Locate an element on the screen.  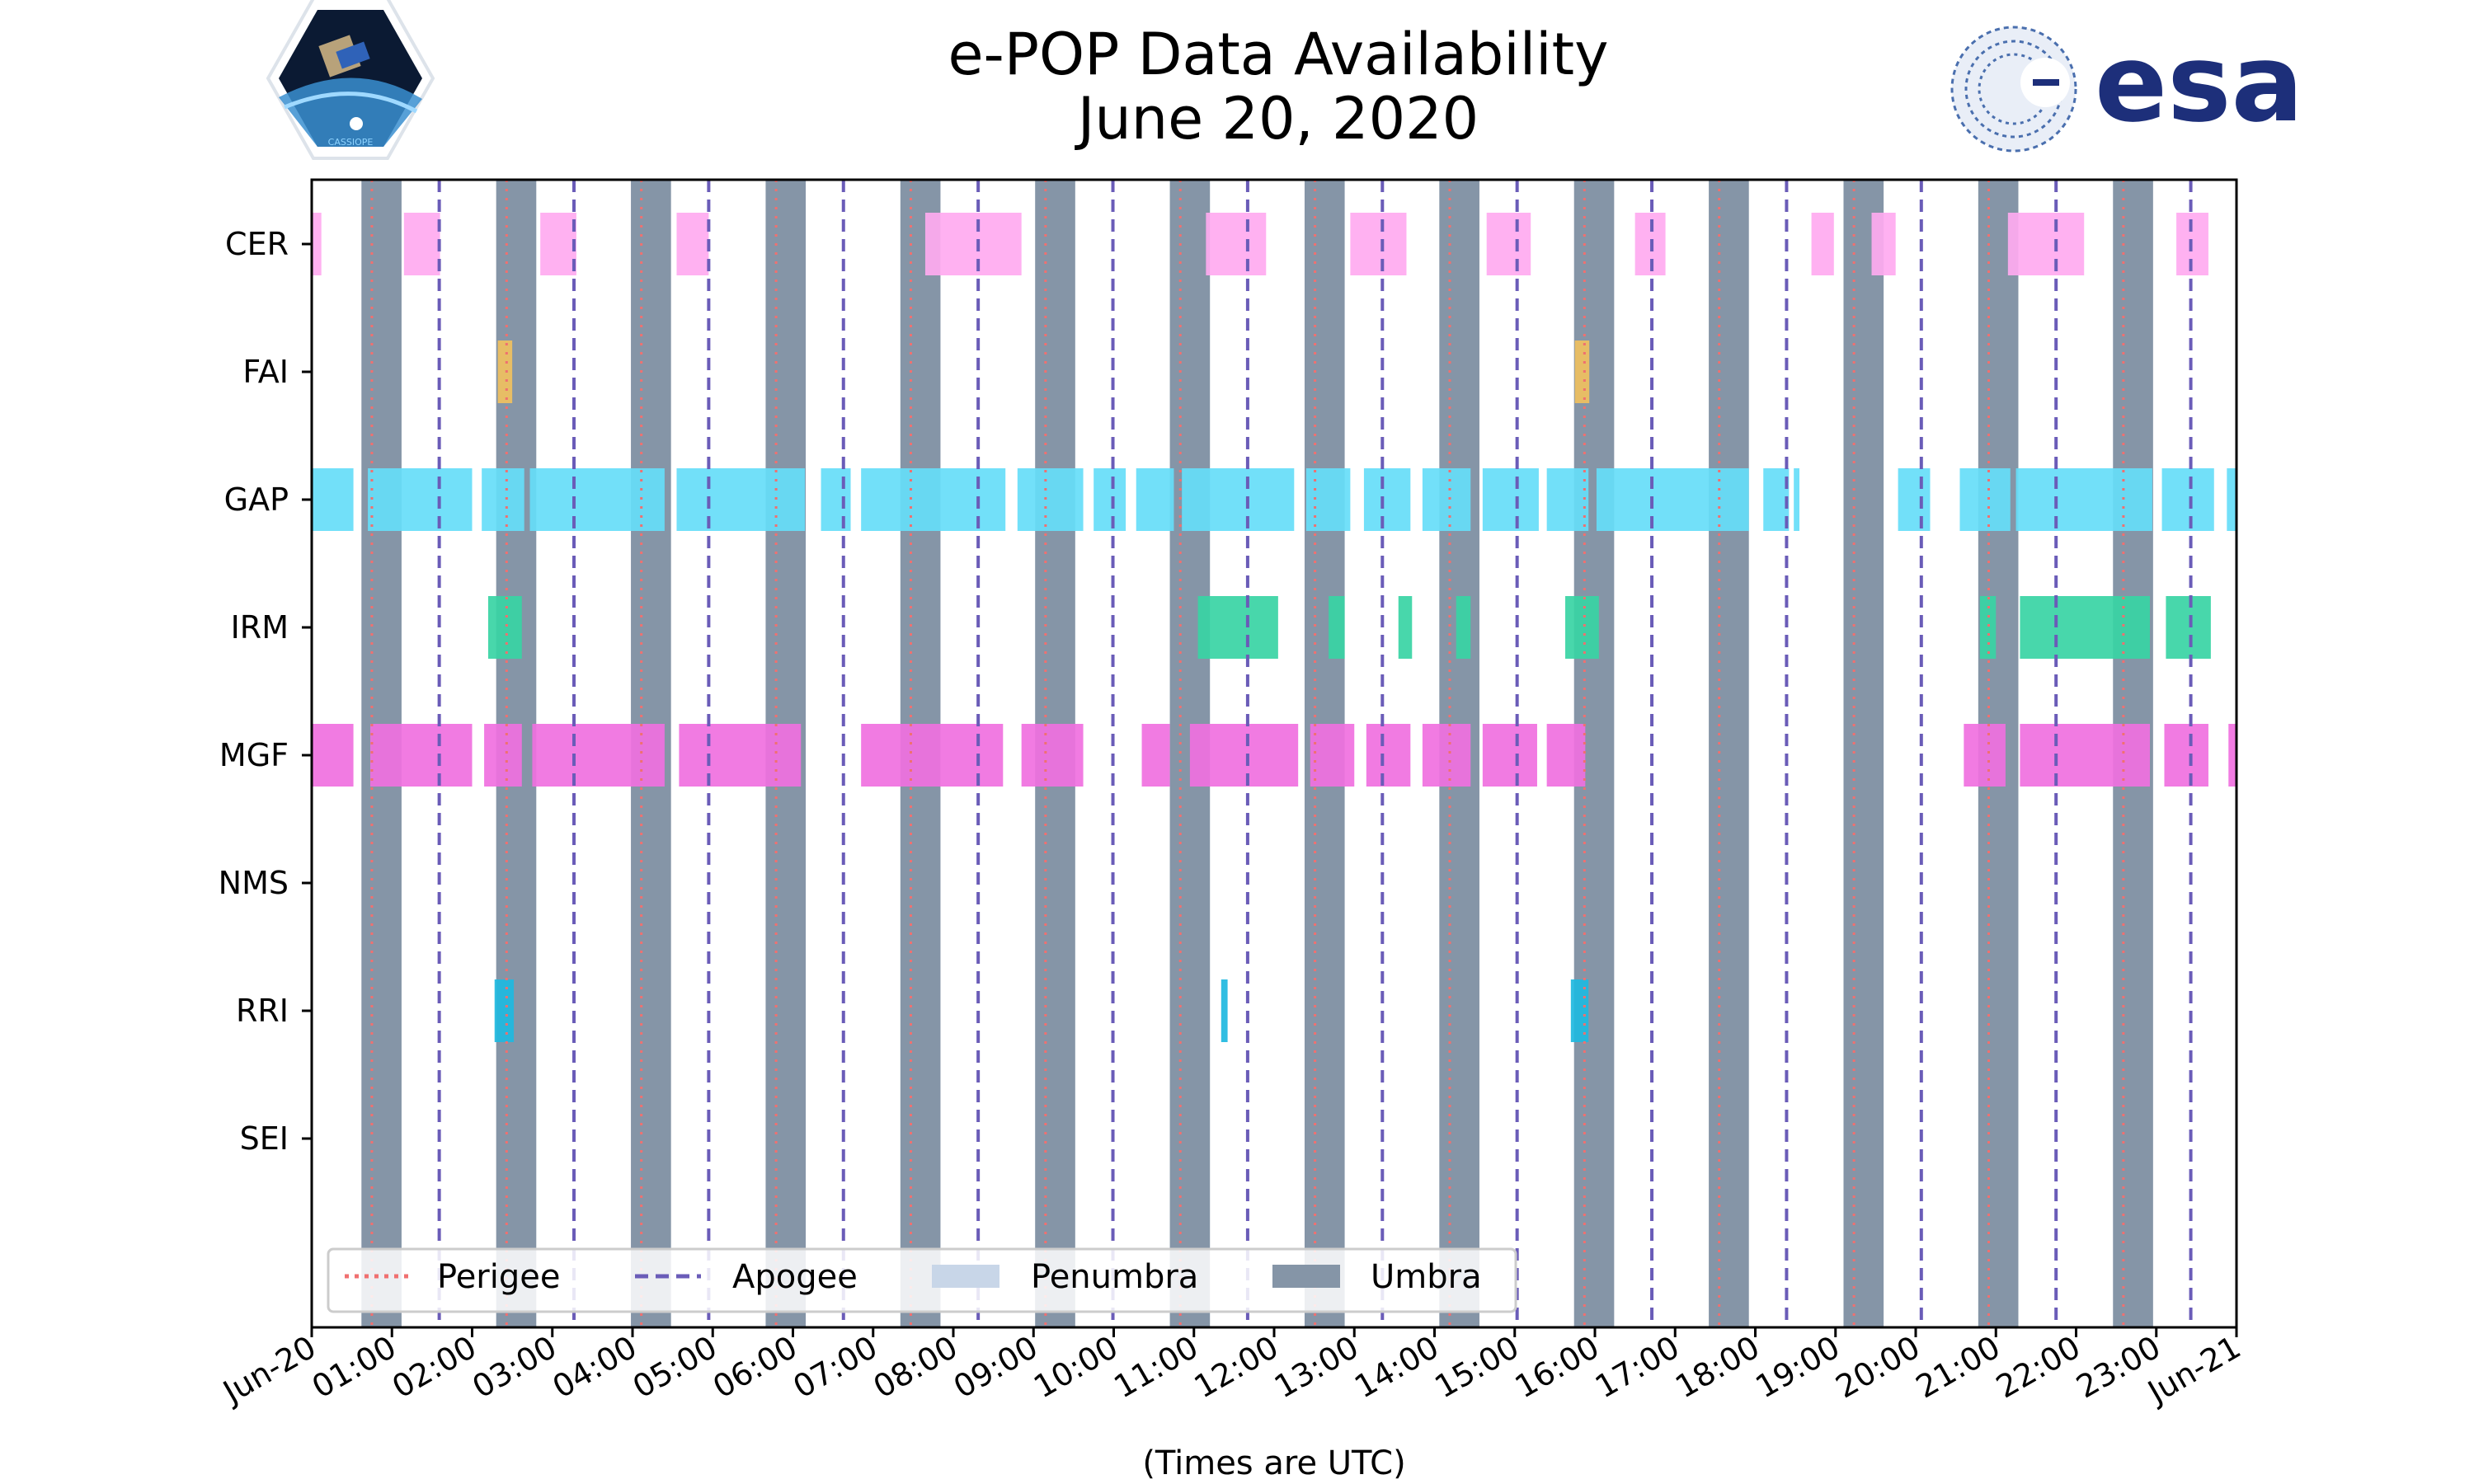
esa-logo: esa is located at coordinates (2126, 87).